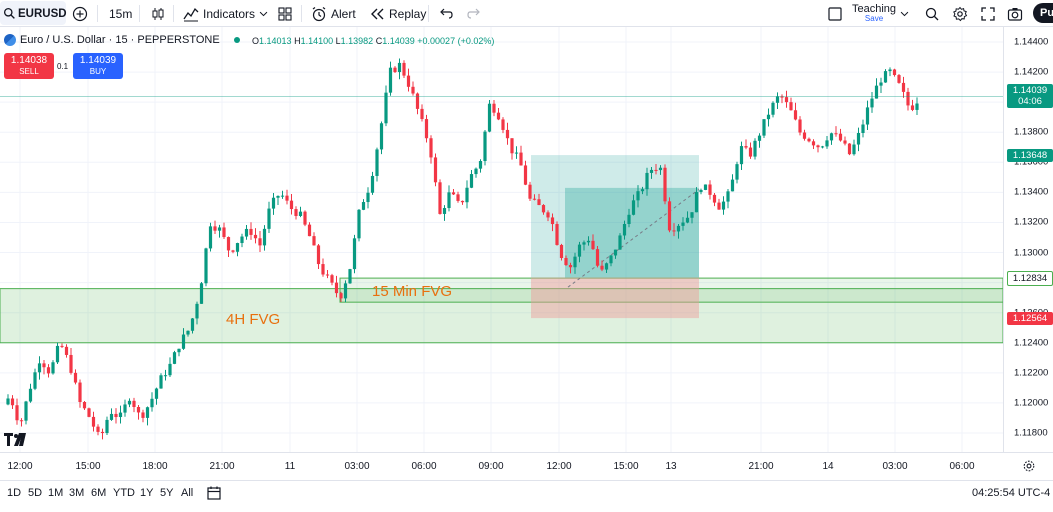 This screenshot has height=512, width=1053. I want to click on market-open-dot-icon, so click(236, 40).